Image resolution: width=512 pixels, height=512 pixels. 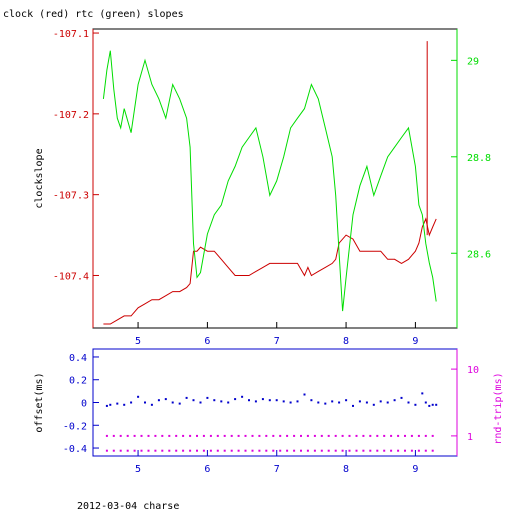 What do you see at coordinates (71, 34) in the screenshot?
I see `top-ytick-label: -107.1` at bounding box center [71, 34].